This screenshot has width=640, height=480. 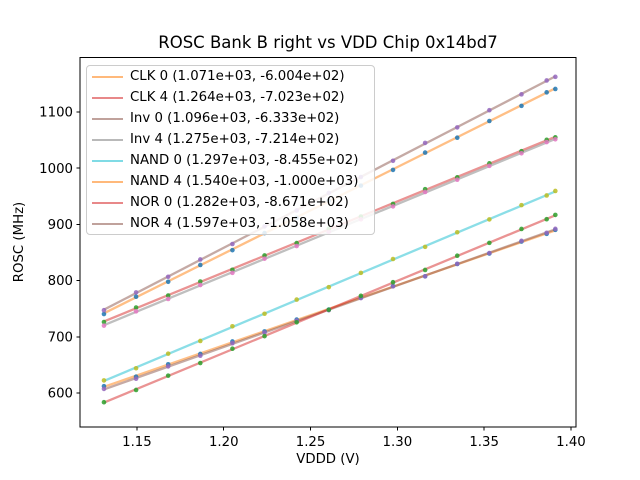 I want to click on legend-label: CLK 0 (1.071e+03, -6.004e+02), so click(x=237, y=76).